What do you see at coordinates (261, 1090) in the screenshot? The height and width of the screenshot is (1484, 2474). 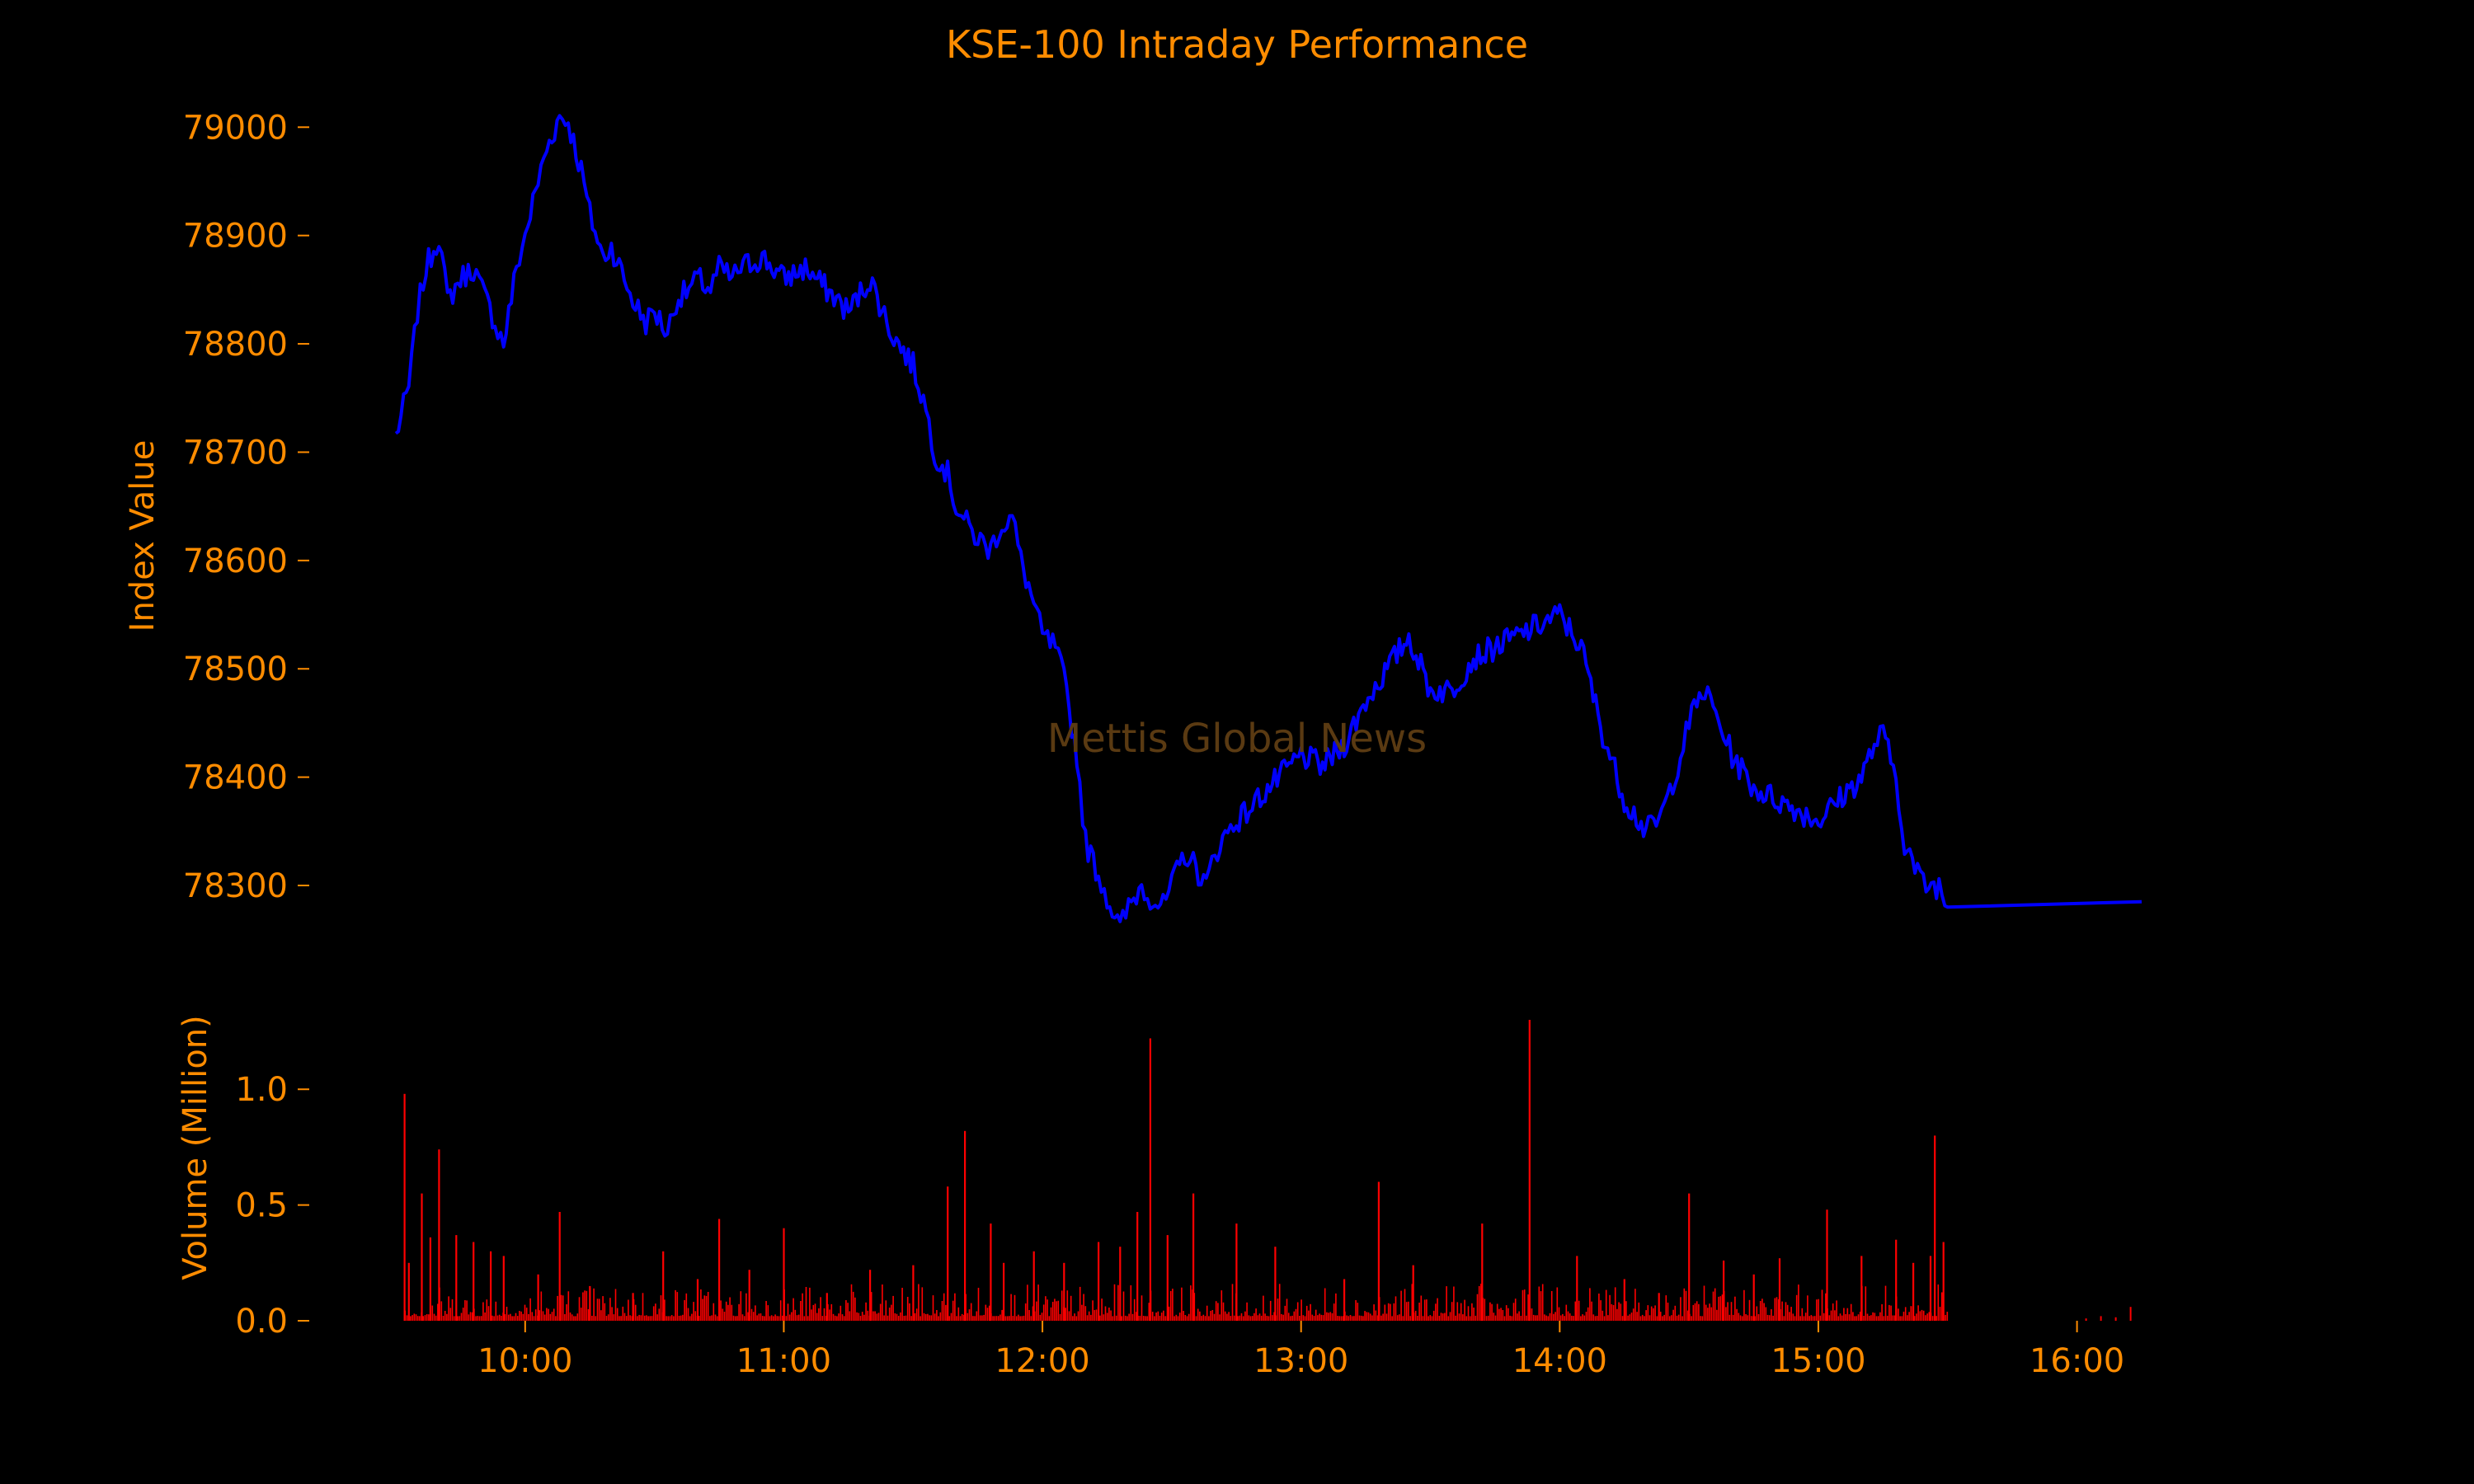 I see `volume-y-tick-label: 1.0` at bounding box center [261, 1090].